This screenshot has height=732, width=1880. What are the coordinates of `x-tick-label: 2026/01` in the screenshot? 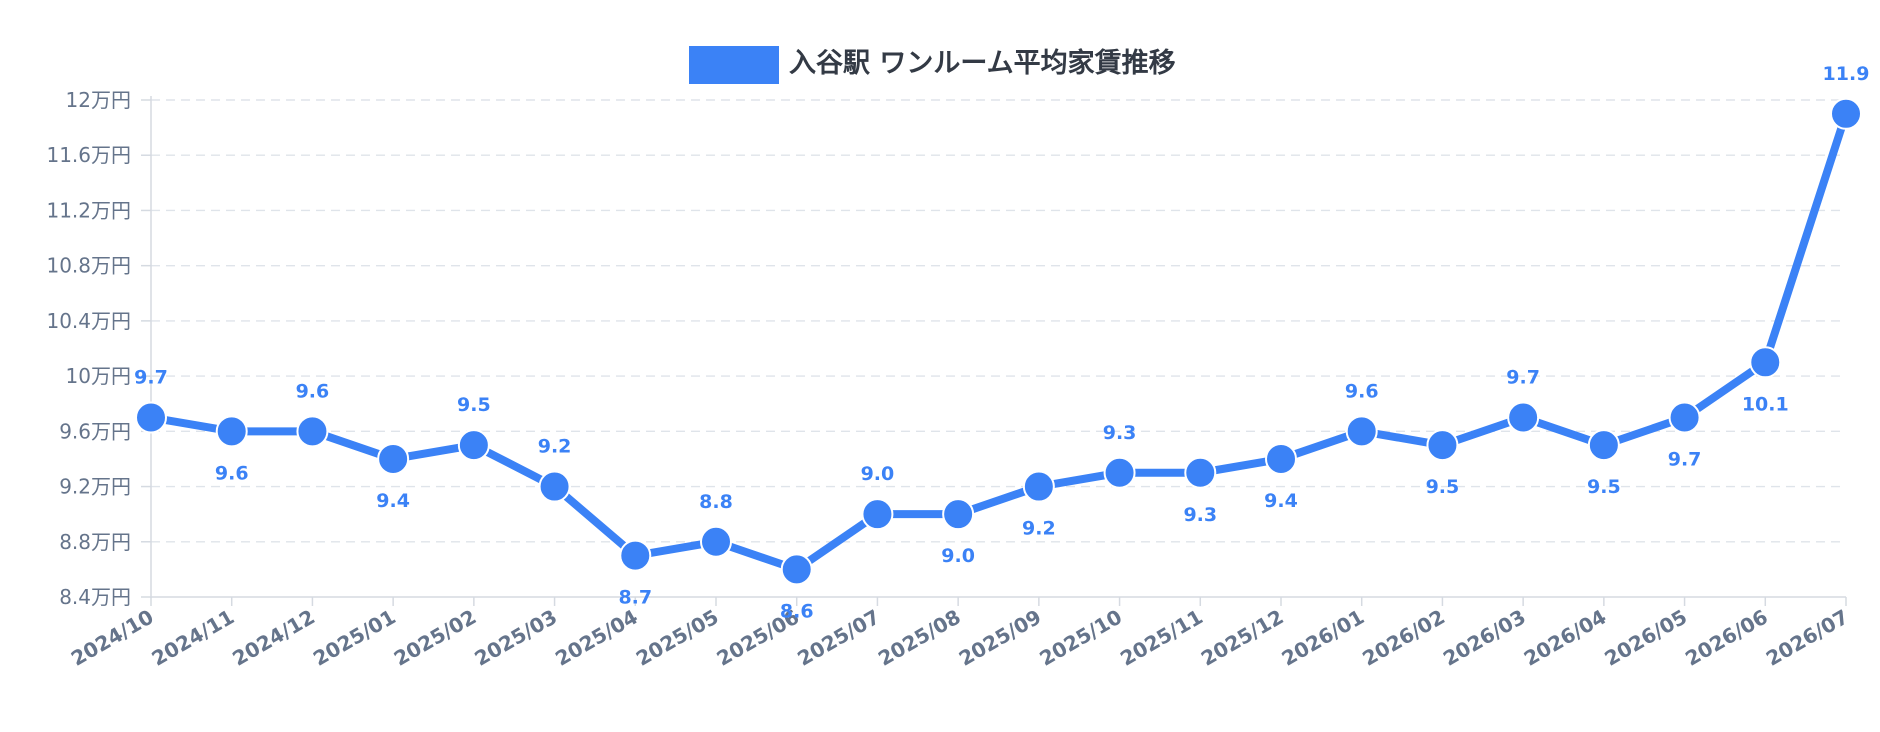 It's located at (1323, 638).